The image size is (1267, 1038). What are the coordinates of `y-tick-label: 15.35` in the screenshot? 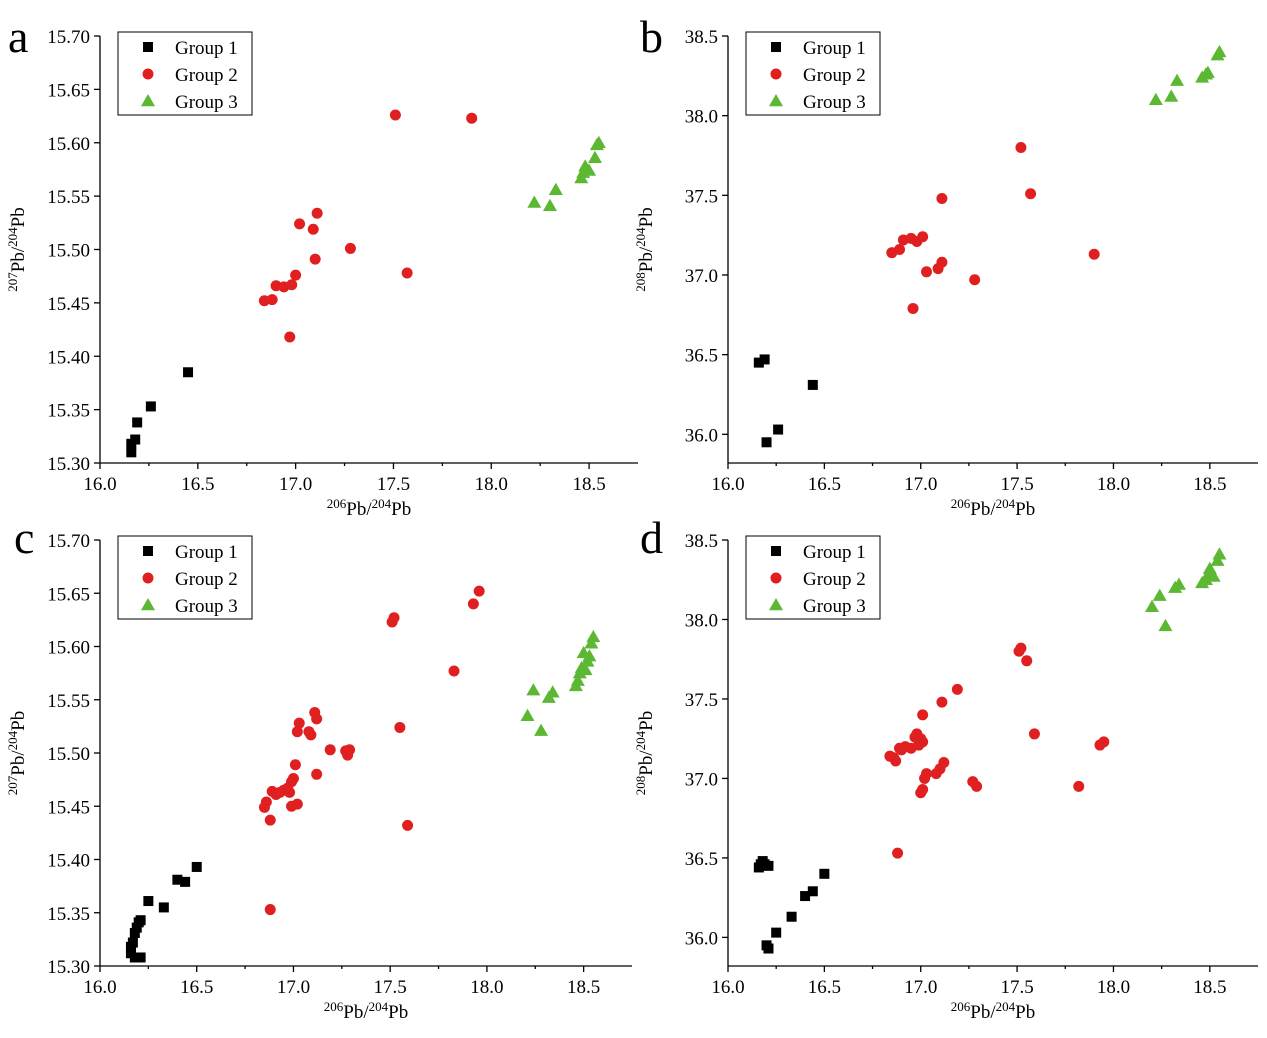 It's located at (68, 914).